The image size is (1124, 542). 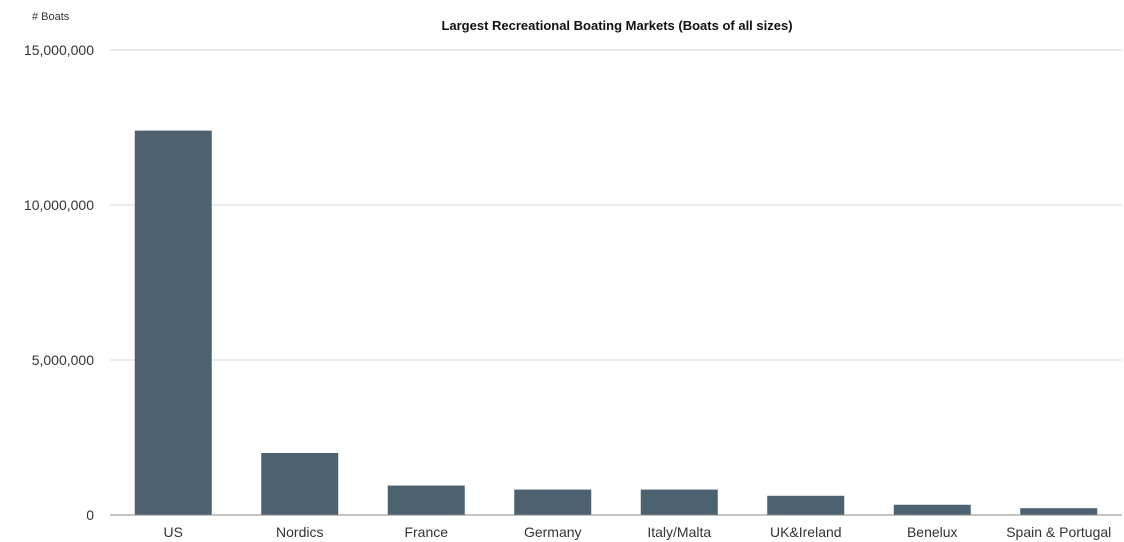 What do you see at coordinates (59, 205) in the screenshot?
I see `y-tick-label: 10,000,000` at bounding box center [59, 205].